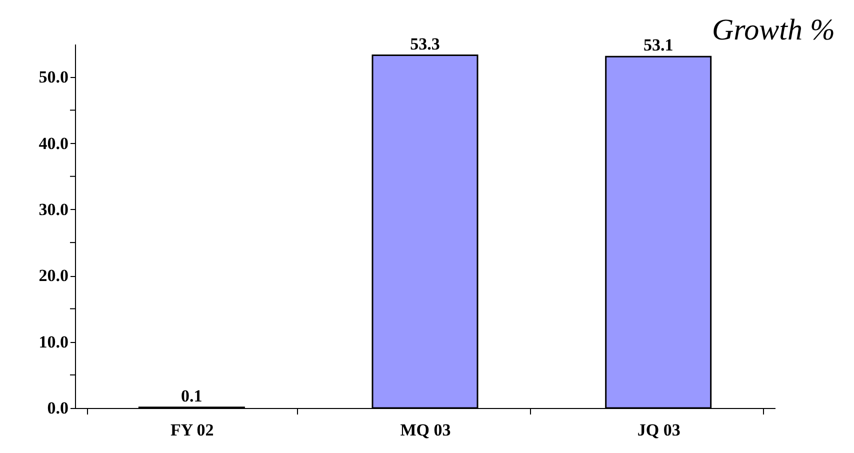  Describe the element at coordinates (425, 430) in the screenshot. I see `x-tick-label: MQ 03` at that location.